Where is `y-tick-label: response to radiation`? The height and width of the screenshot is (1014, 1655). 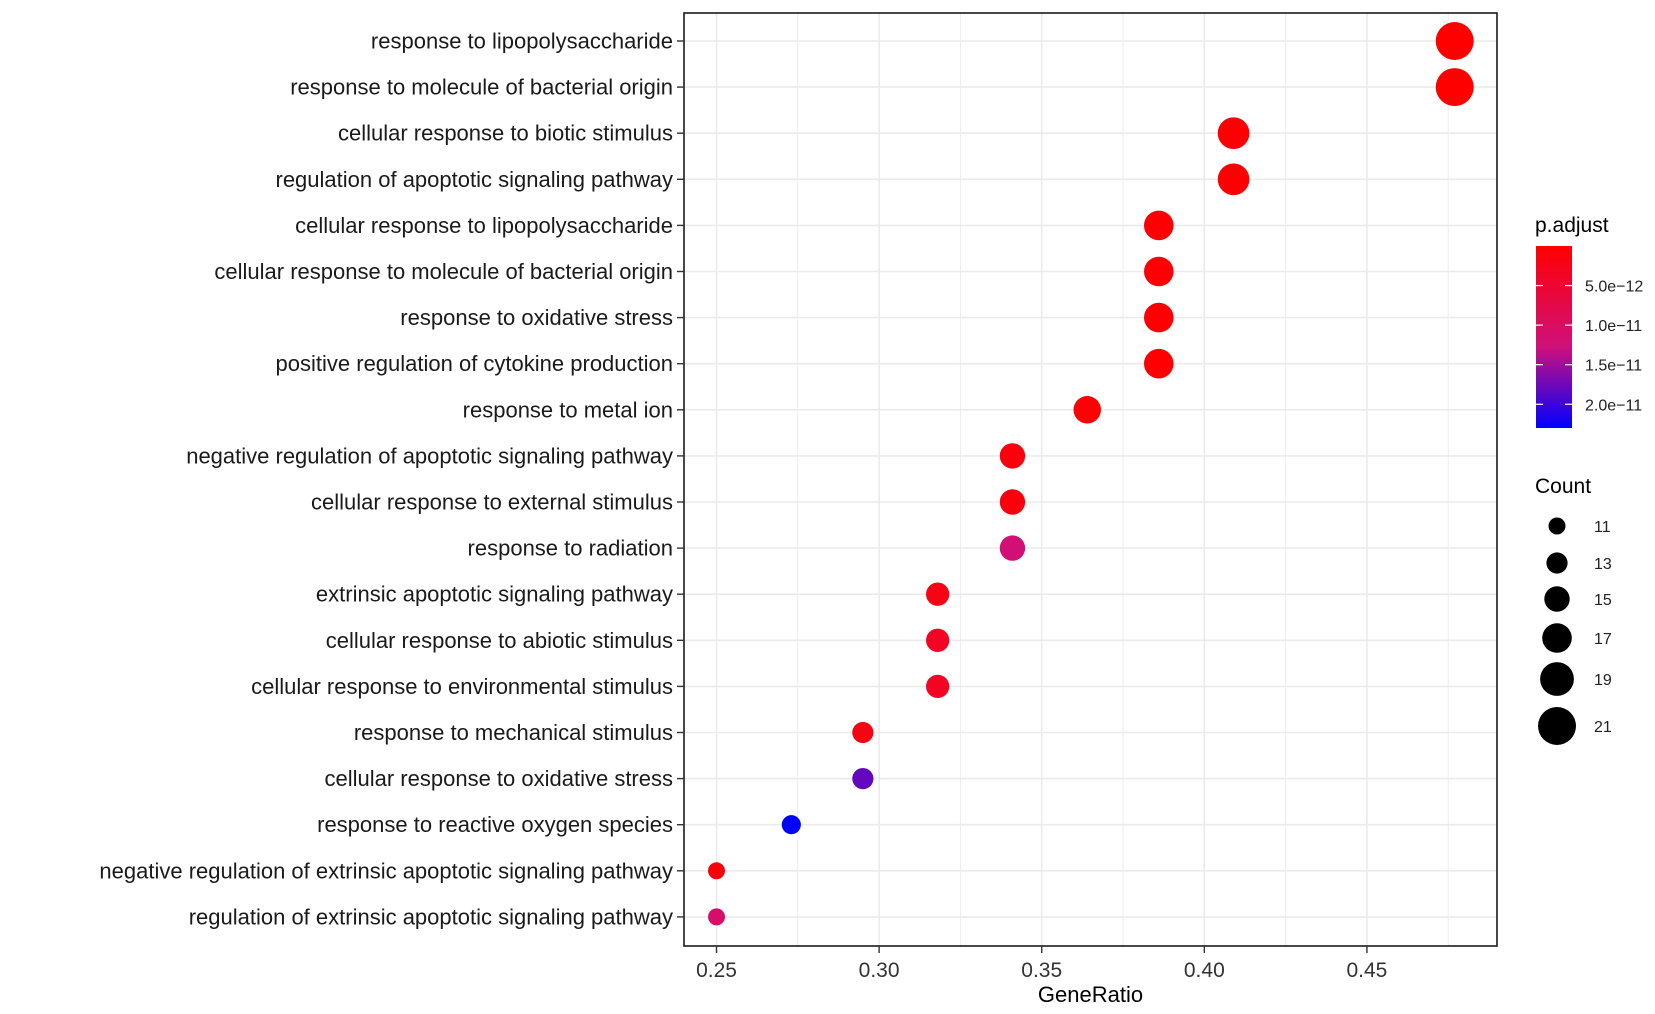
y-tick-label: response to radiation is located at coordinates (570, 548).